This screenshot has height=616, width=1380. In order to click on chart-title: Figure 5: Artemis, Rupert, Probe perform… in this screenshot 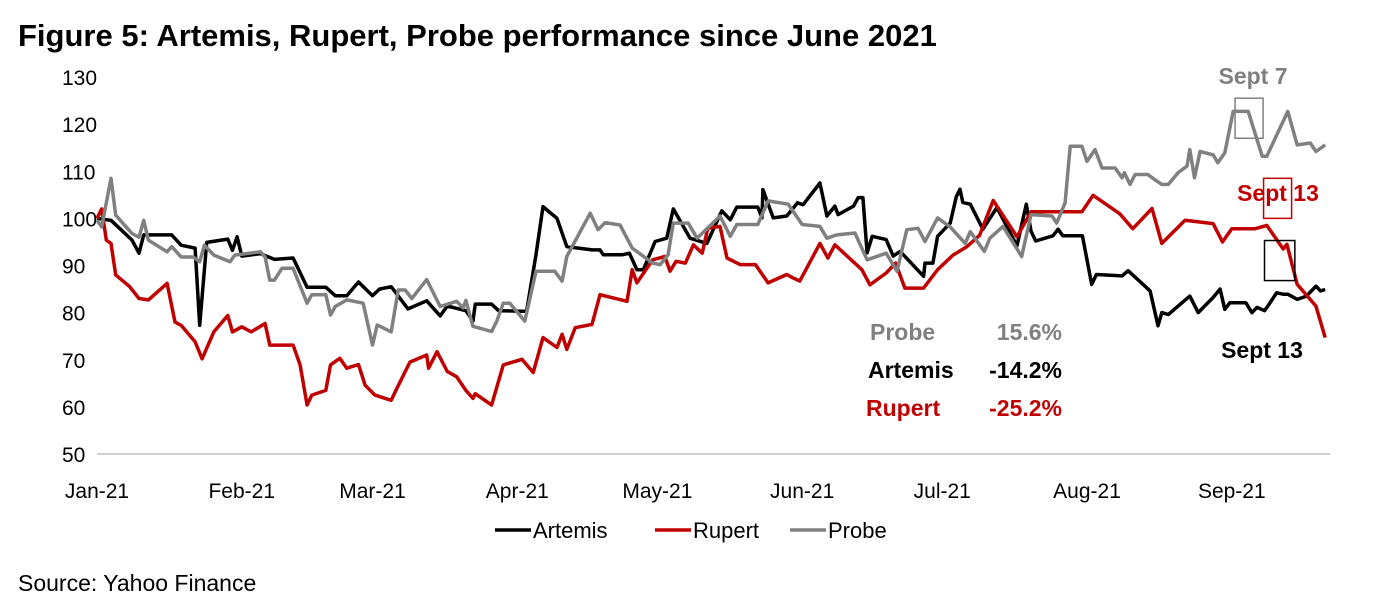, I will do `click(477, 35)`.